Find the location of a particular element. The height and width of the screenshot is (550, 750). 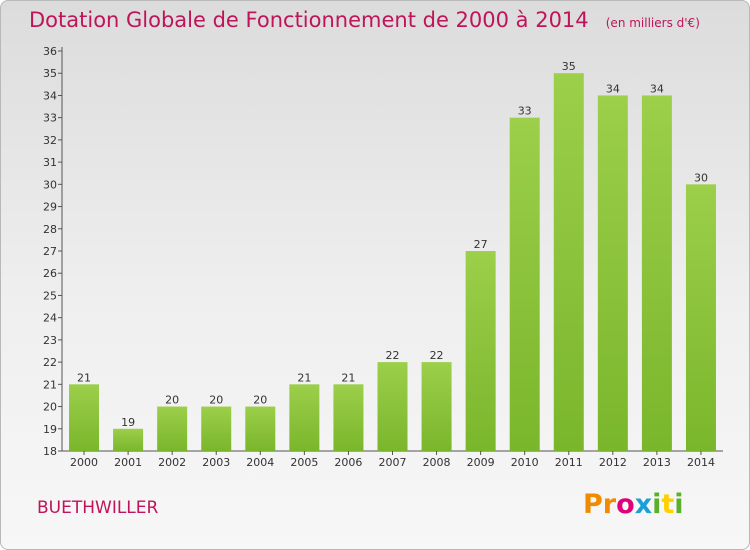

y-tick-label: 21 is located at coordinates (50, 384).